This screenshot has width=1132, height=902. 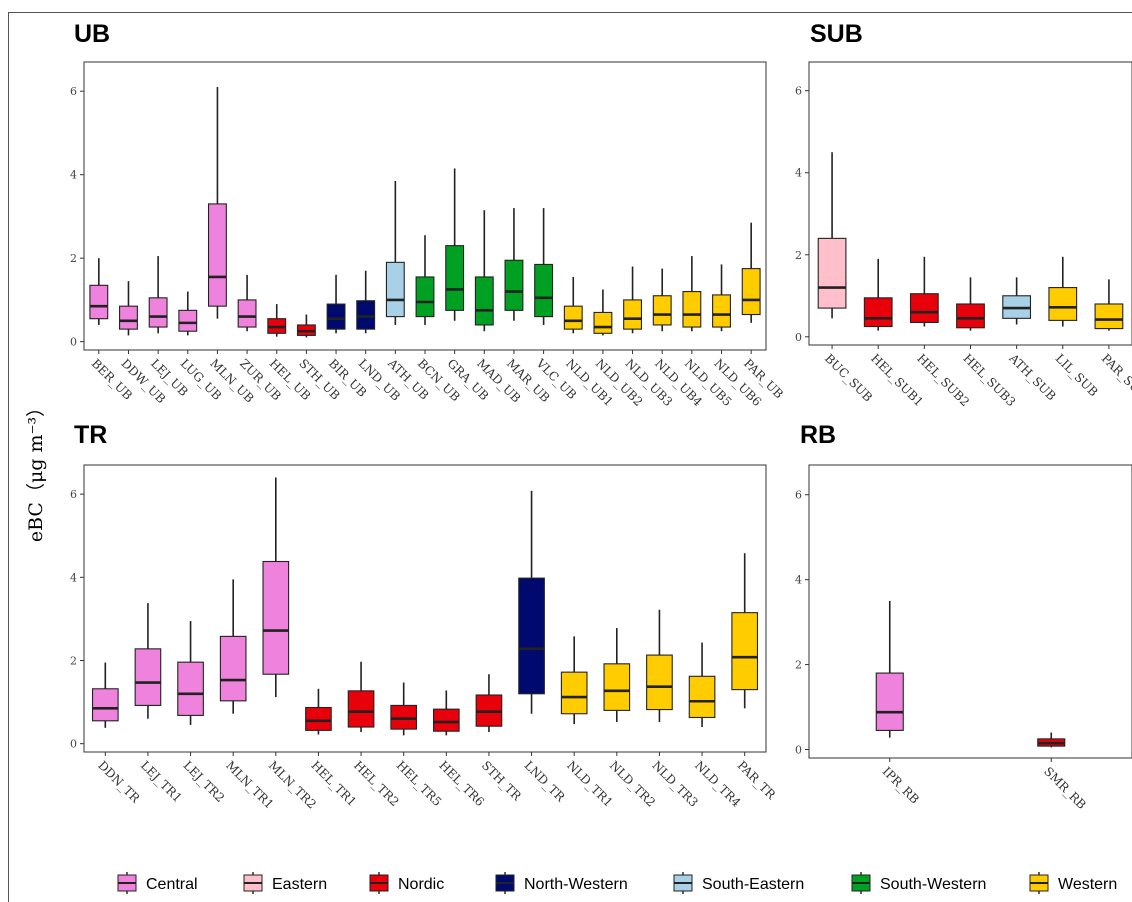 What do you see at coordinates (692, 309) in the screenshot?
I see `box-nld_ub5` at bounding box center [692, 309].